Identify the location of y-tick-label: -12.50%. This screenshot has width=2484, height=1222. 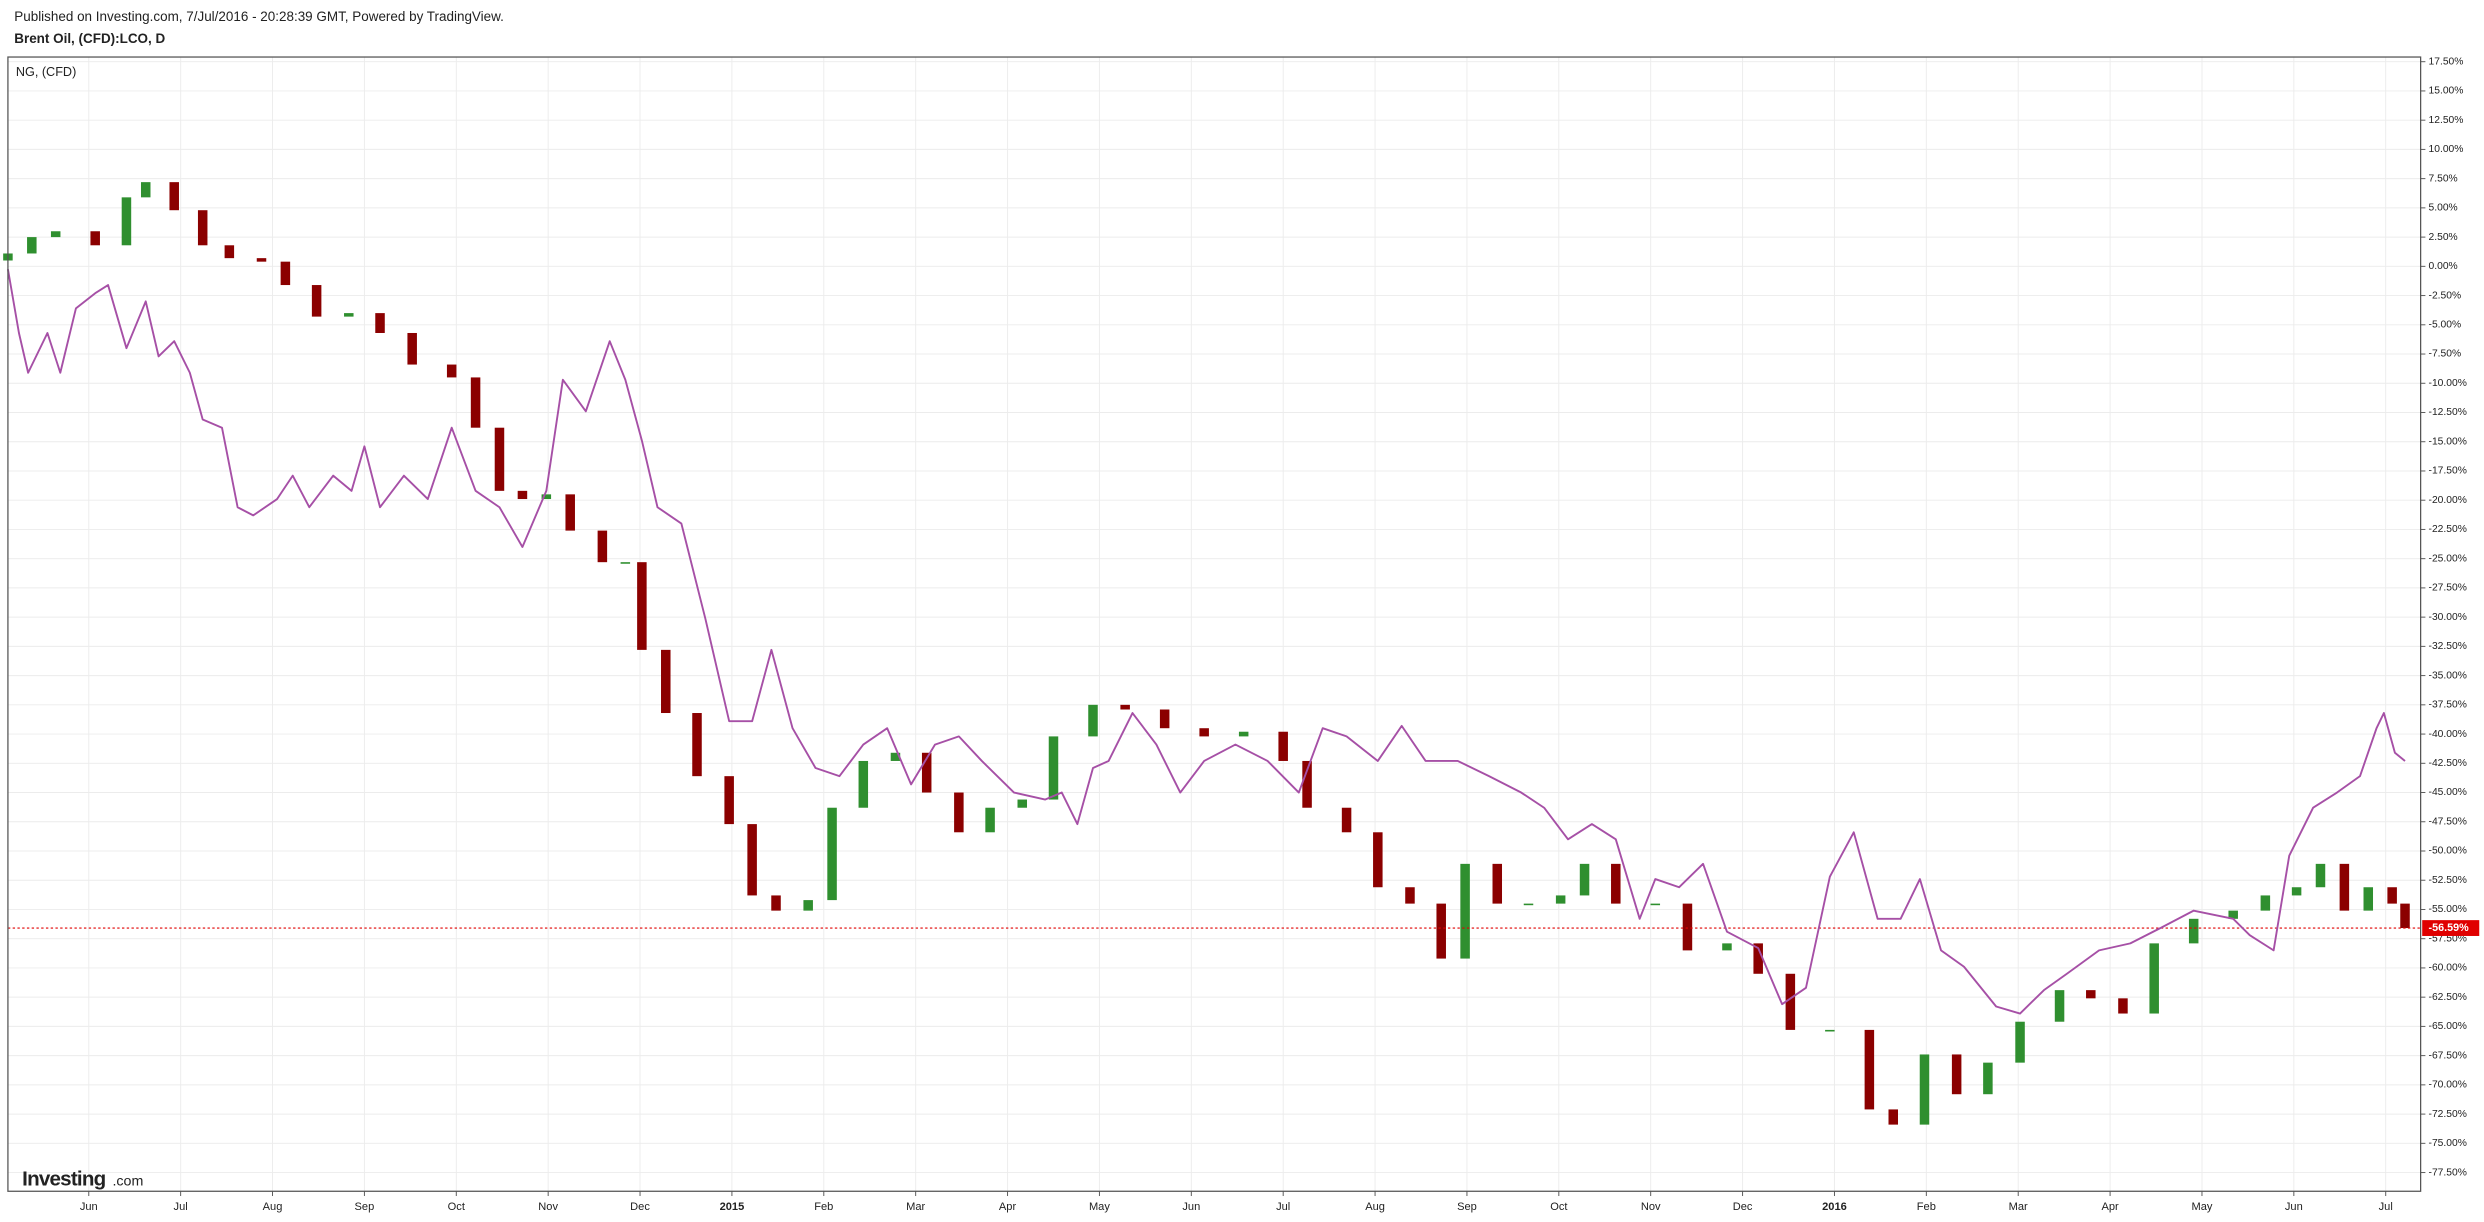
(2448, 412).